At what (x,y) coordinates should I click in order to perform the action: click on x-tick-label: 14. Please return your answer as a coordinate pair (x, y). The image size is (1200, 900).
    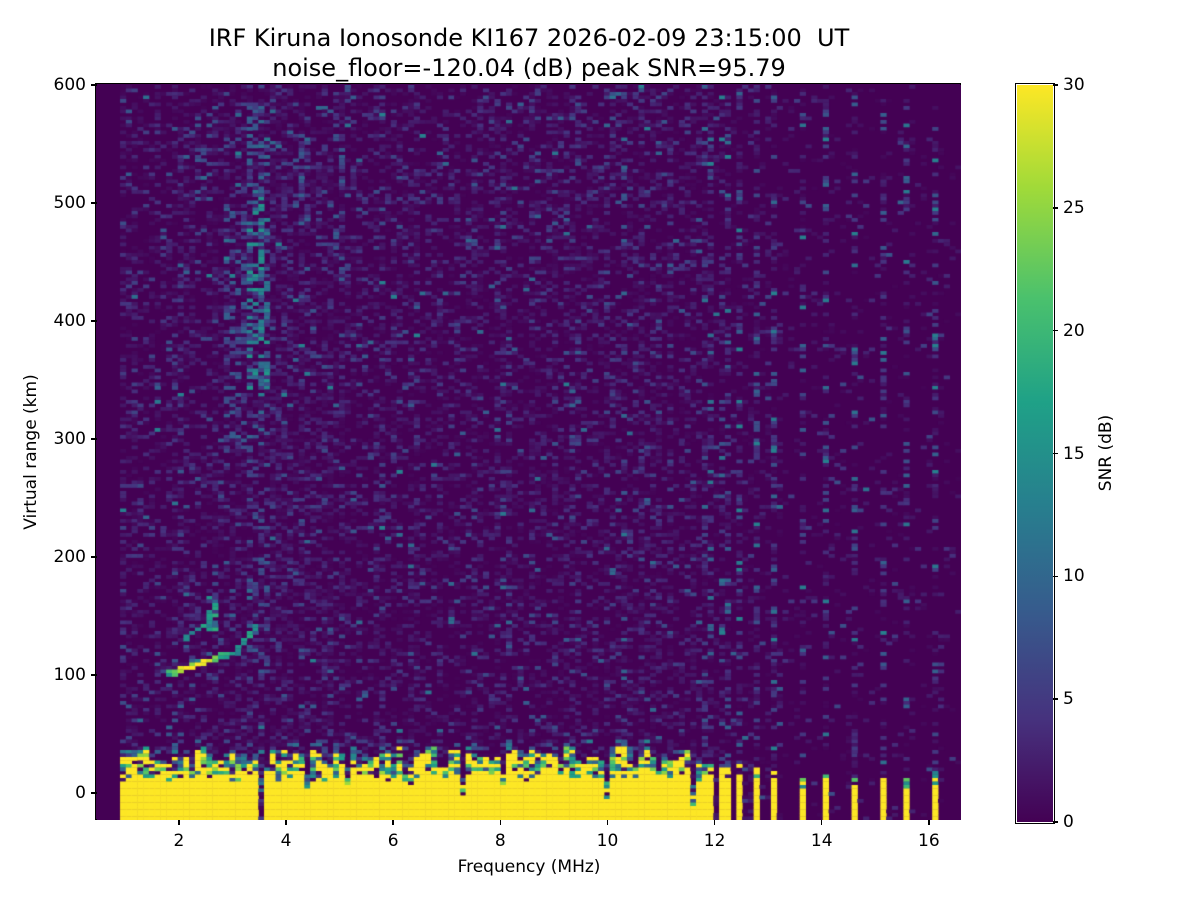
    Looking at the image, I should click on (821, 841).